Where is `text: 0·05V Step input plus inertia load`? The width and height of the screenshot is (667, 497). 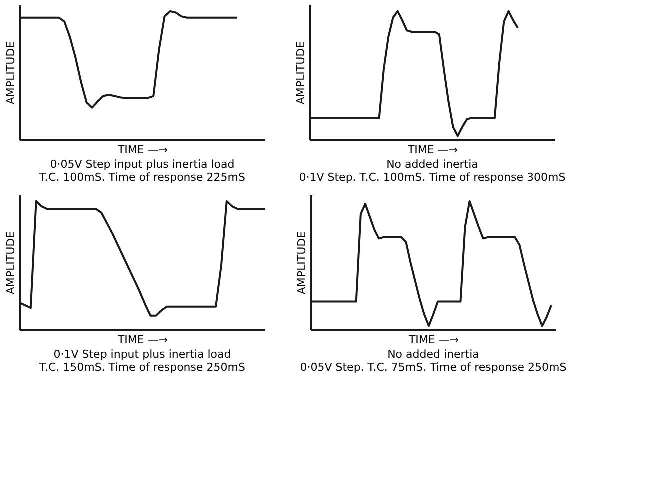
text: 0·05V Step input plus inertia load is located at coordinates (142, 164).